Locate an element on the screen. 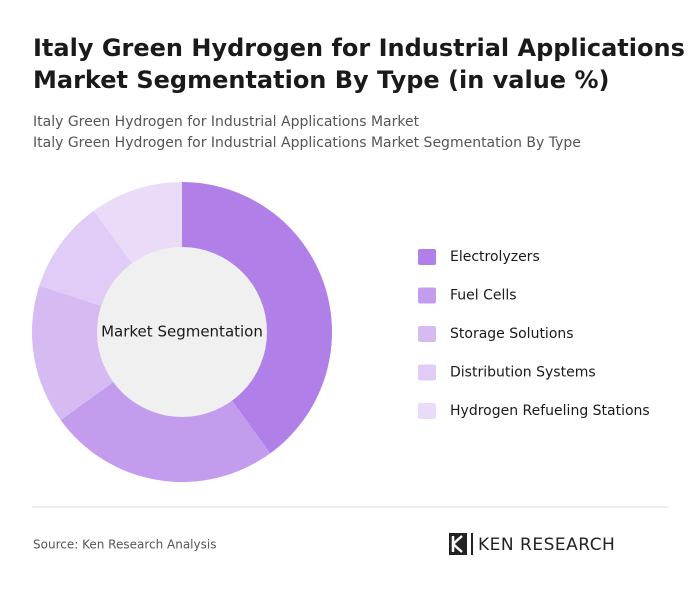 The height and width of the screenshot is (595, 700). chart-title: Market Segmentation By Type (in value %) is located at coordinates (321, 80).